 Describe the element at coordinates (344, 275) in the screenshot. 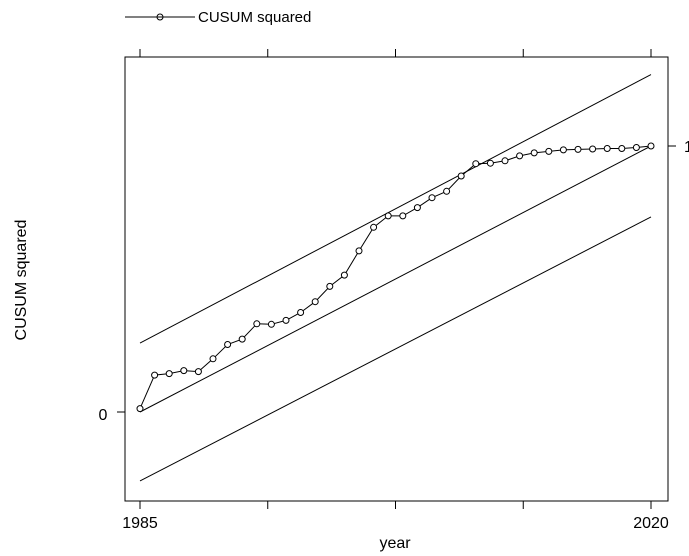

I see `cusum-point-1999` at that location.